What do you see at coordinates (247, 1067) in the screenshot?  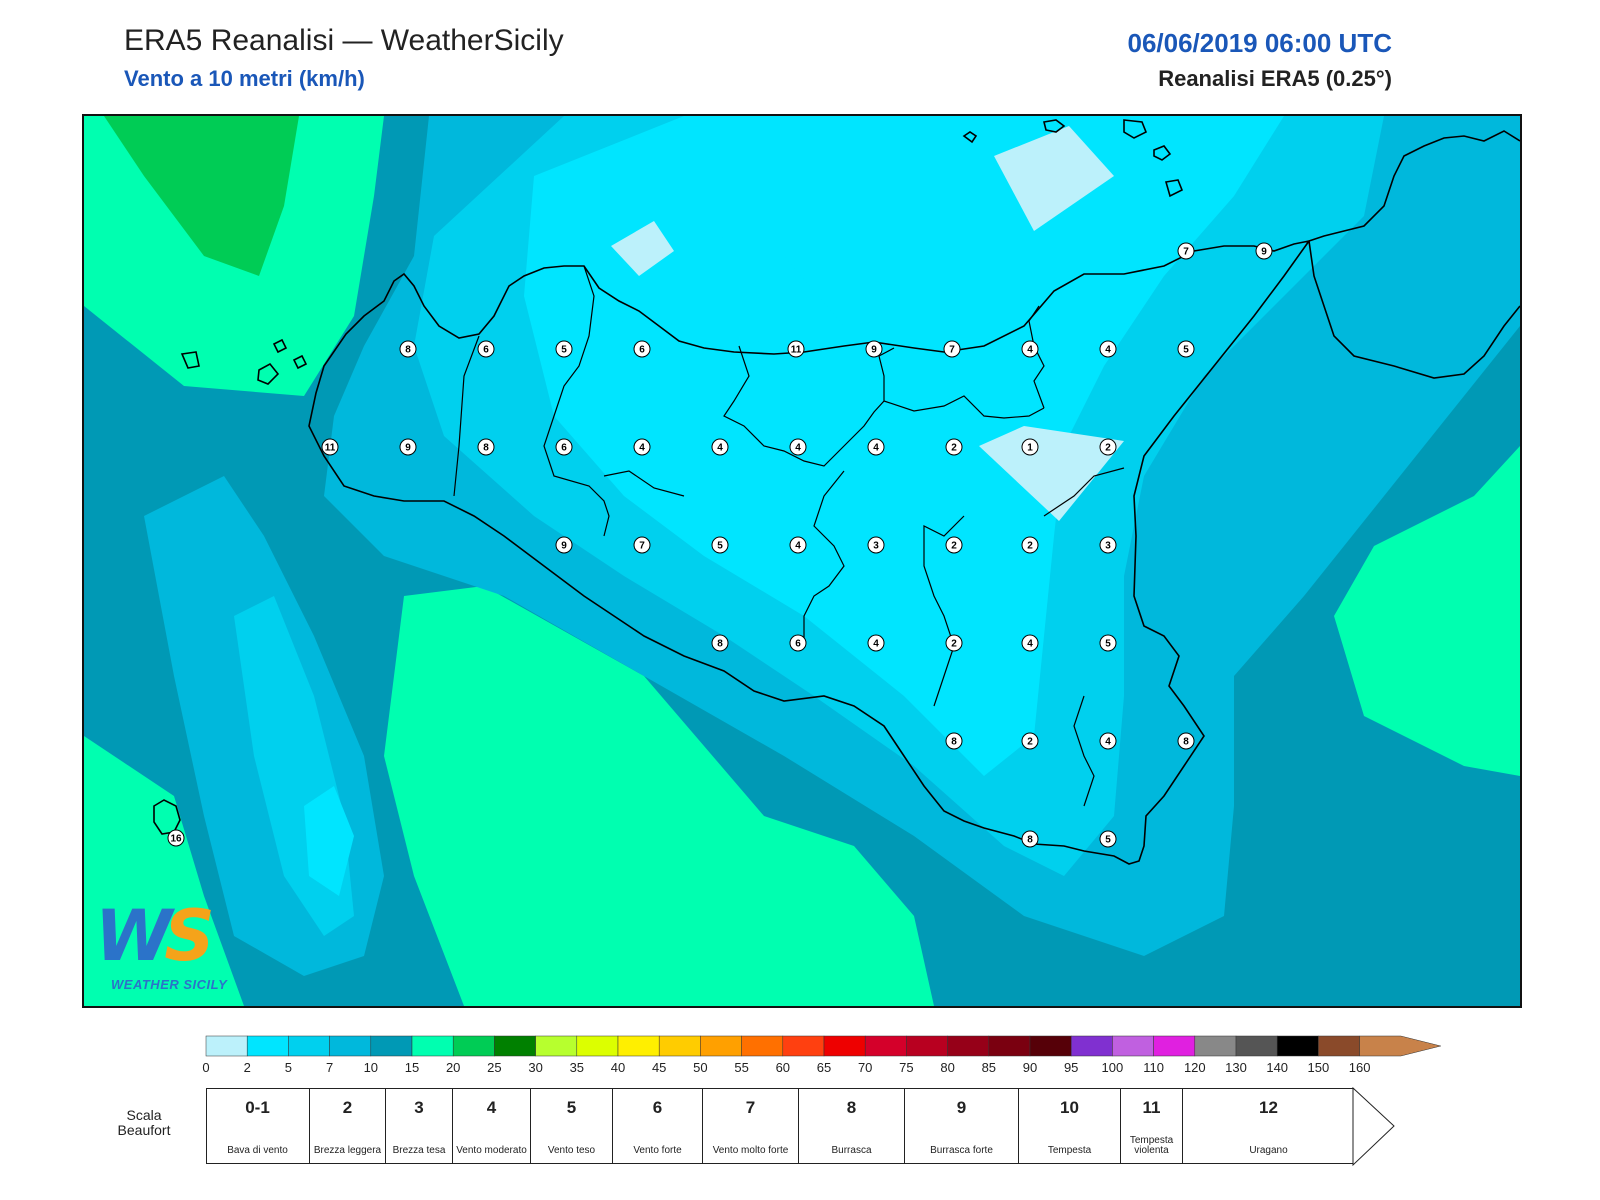 I see `color-scale-tick-label: 2` at bounding box center [247, 1067].